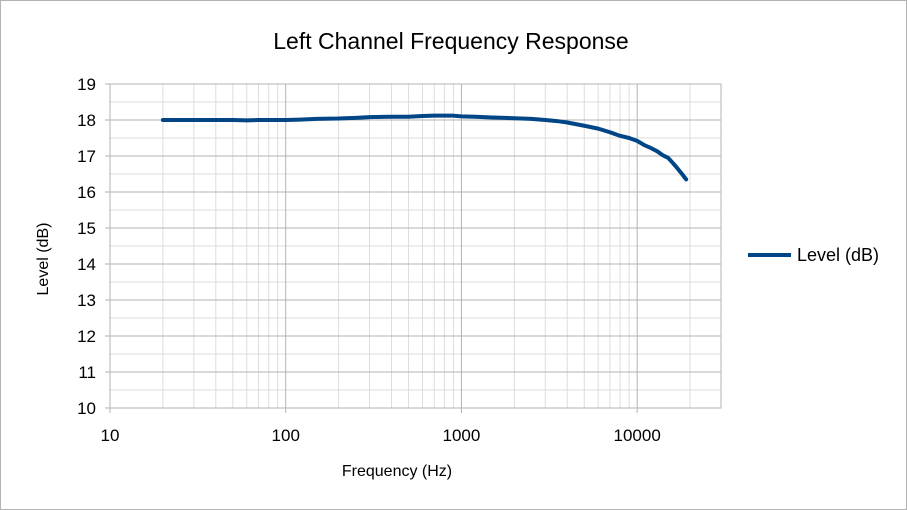 This screenshot has width=907, height=510. What do you see at coordinates (286, 435) in the screenshot?
I see `x-tick-label: 100` at bounding box center [286, 435].